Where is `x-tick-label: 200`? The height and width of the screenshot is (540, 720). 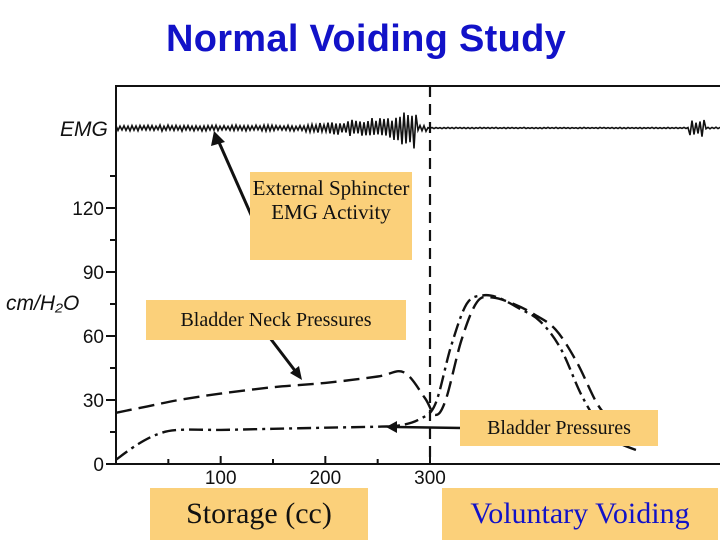 x-tick-label: 200 is located at coordinates (325, 478).